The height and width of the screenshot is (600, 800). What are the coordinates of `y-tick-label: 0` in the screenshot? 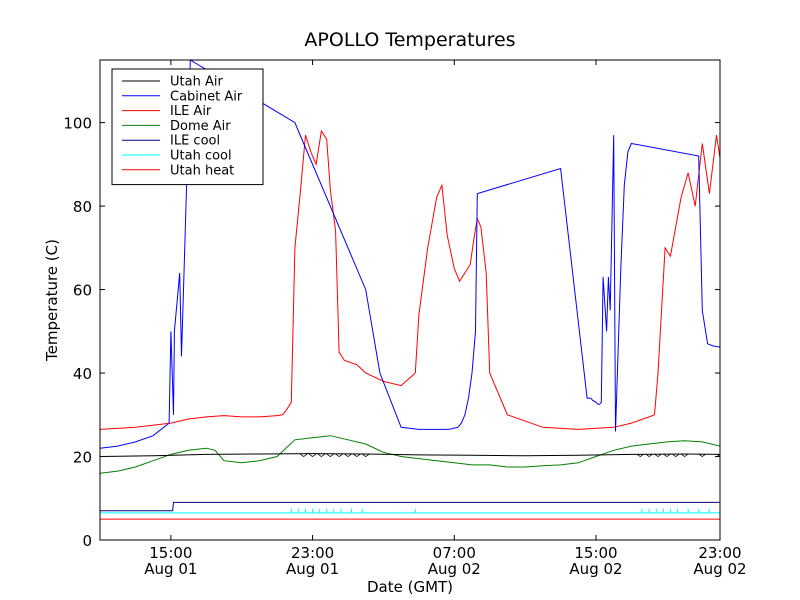 It's located at (87, 541).